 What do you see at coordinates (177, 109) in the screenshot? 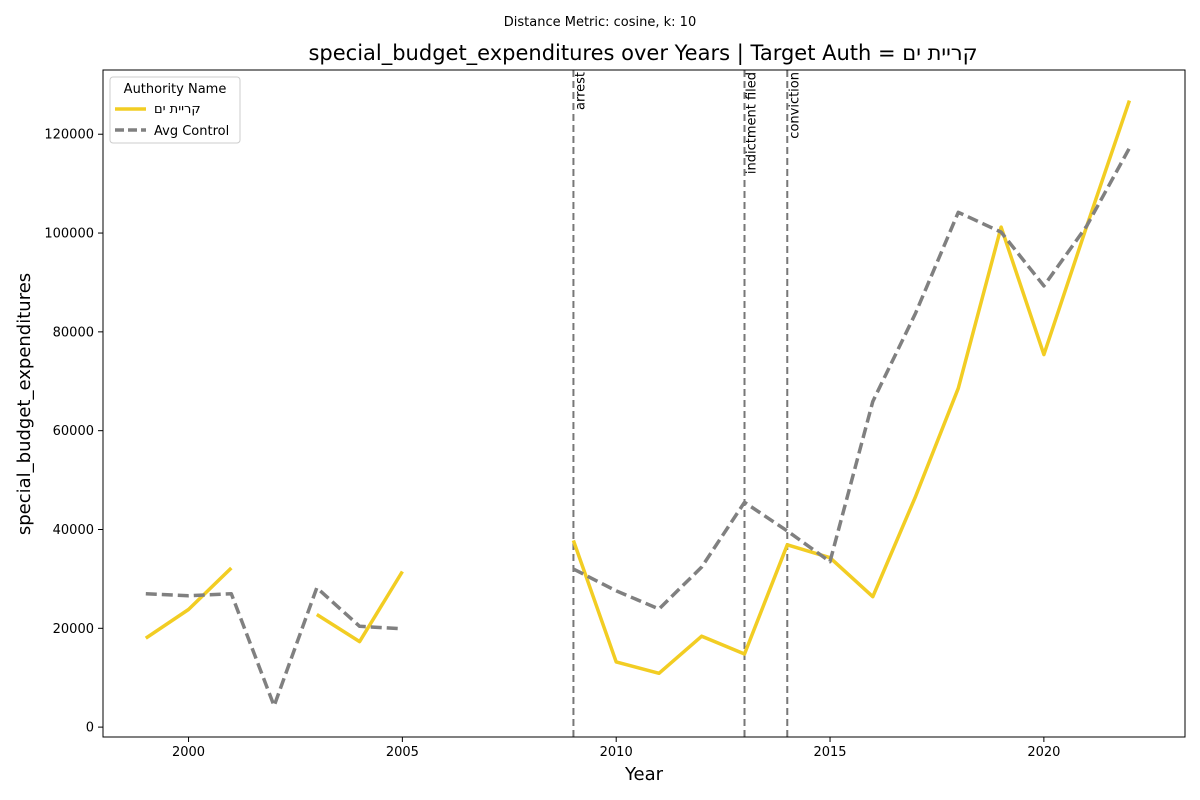
I see `legend-label-target: קריית ים` at bounding box center [177, 109].